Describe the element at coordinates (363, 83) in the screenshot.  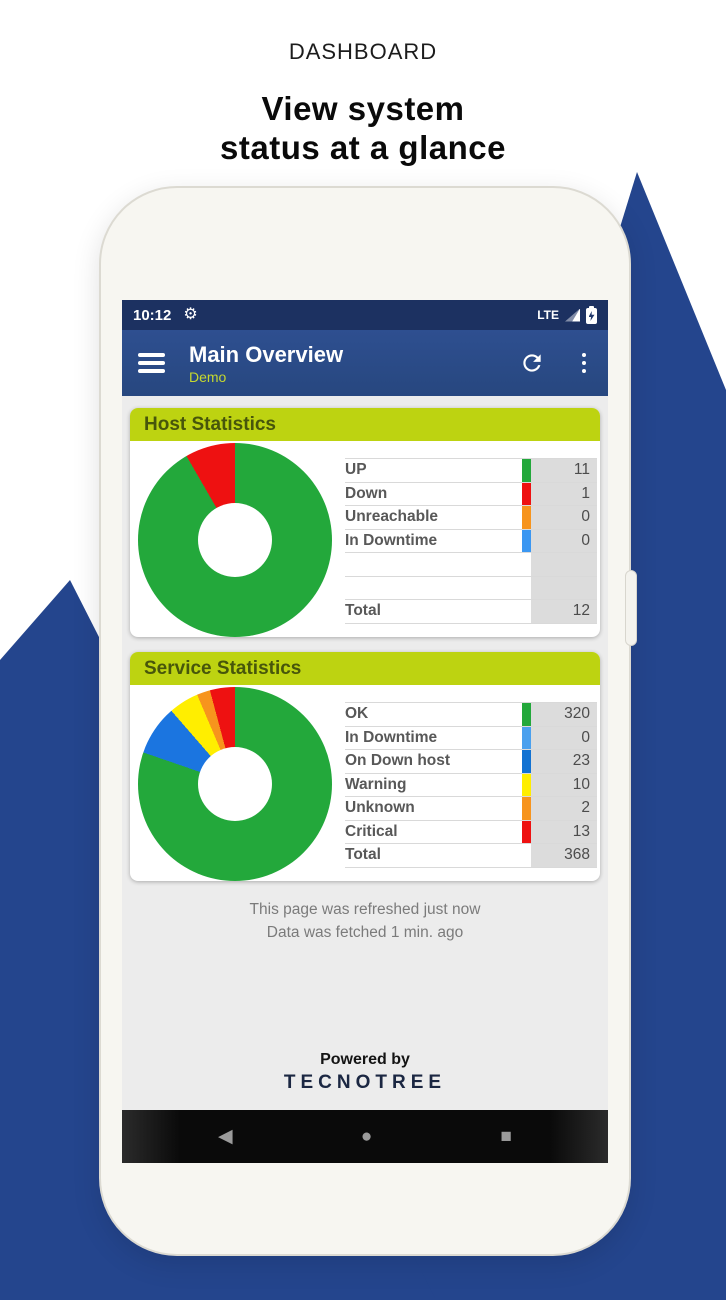
I see `hero: DASHBOARD View system status at a glance` at that location.